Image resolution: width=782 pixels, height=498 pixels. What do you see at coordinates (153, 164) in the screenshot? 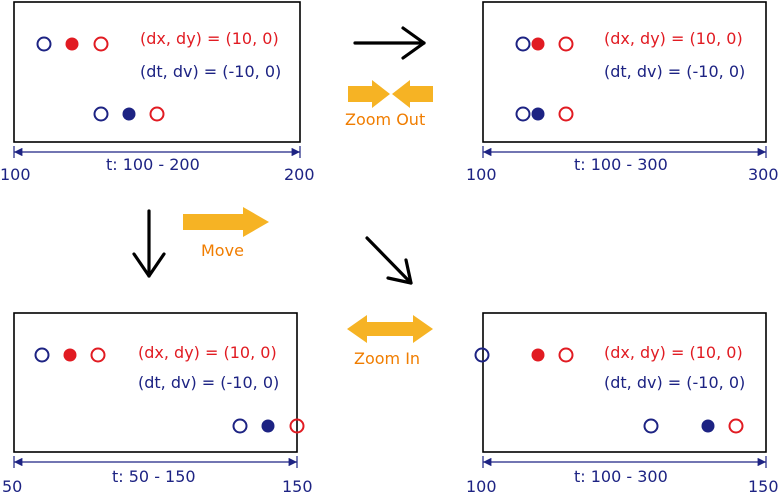
I see `range-label: t: 100 - 200` at bounding box center [153, 164].